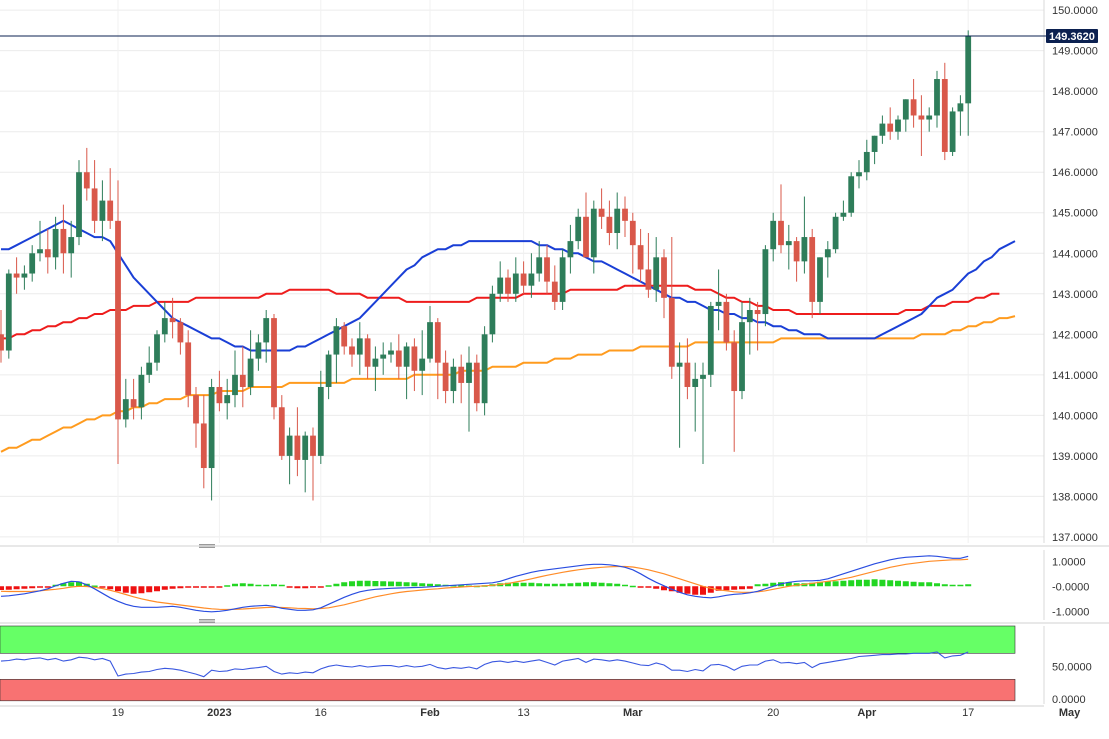 The height and width of the screenshot is (739, 1109). What do you see at coordinates (1075, 497) in the screenshot?
I see `y-tick-label: 138.0000` at bounding box center [1075, 497].